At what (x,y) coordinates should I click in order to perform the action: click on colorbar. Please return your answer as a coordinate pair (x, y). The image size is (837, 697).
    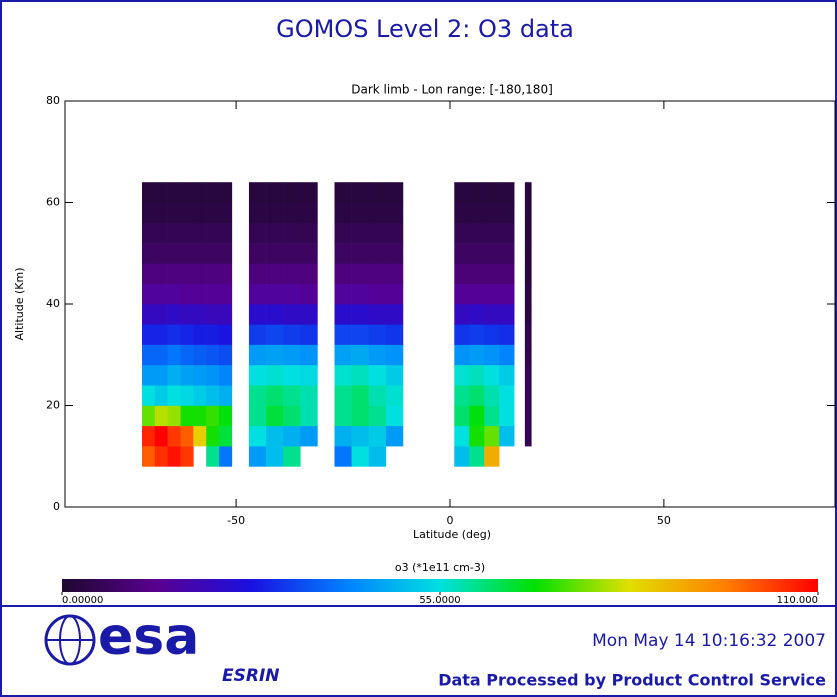
    Looking at the image, I should click on (440, 585).